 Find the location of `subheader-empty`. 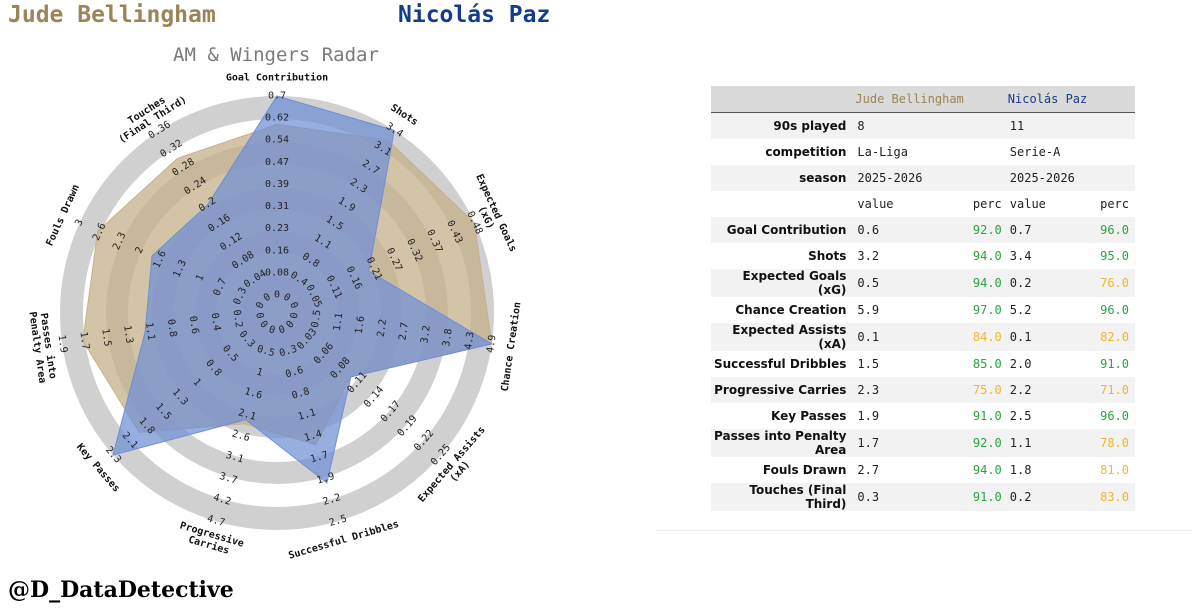

subheader-empty is located at coordinates (783, 204).